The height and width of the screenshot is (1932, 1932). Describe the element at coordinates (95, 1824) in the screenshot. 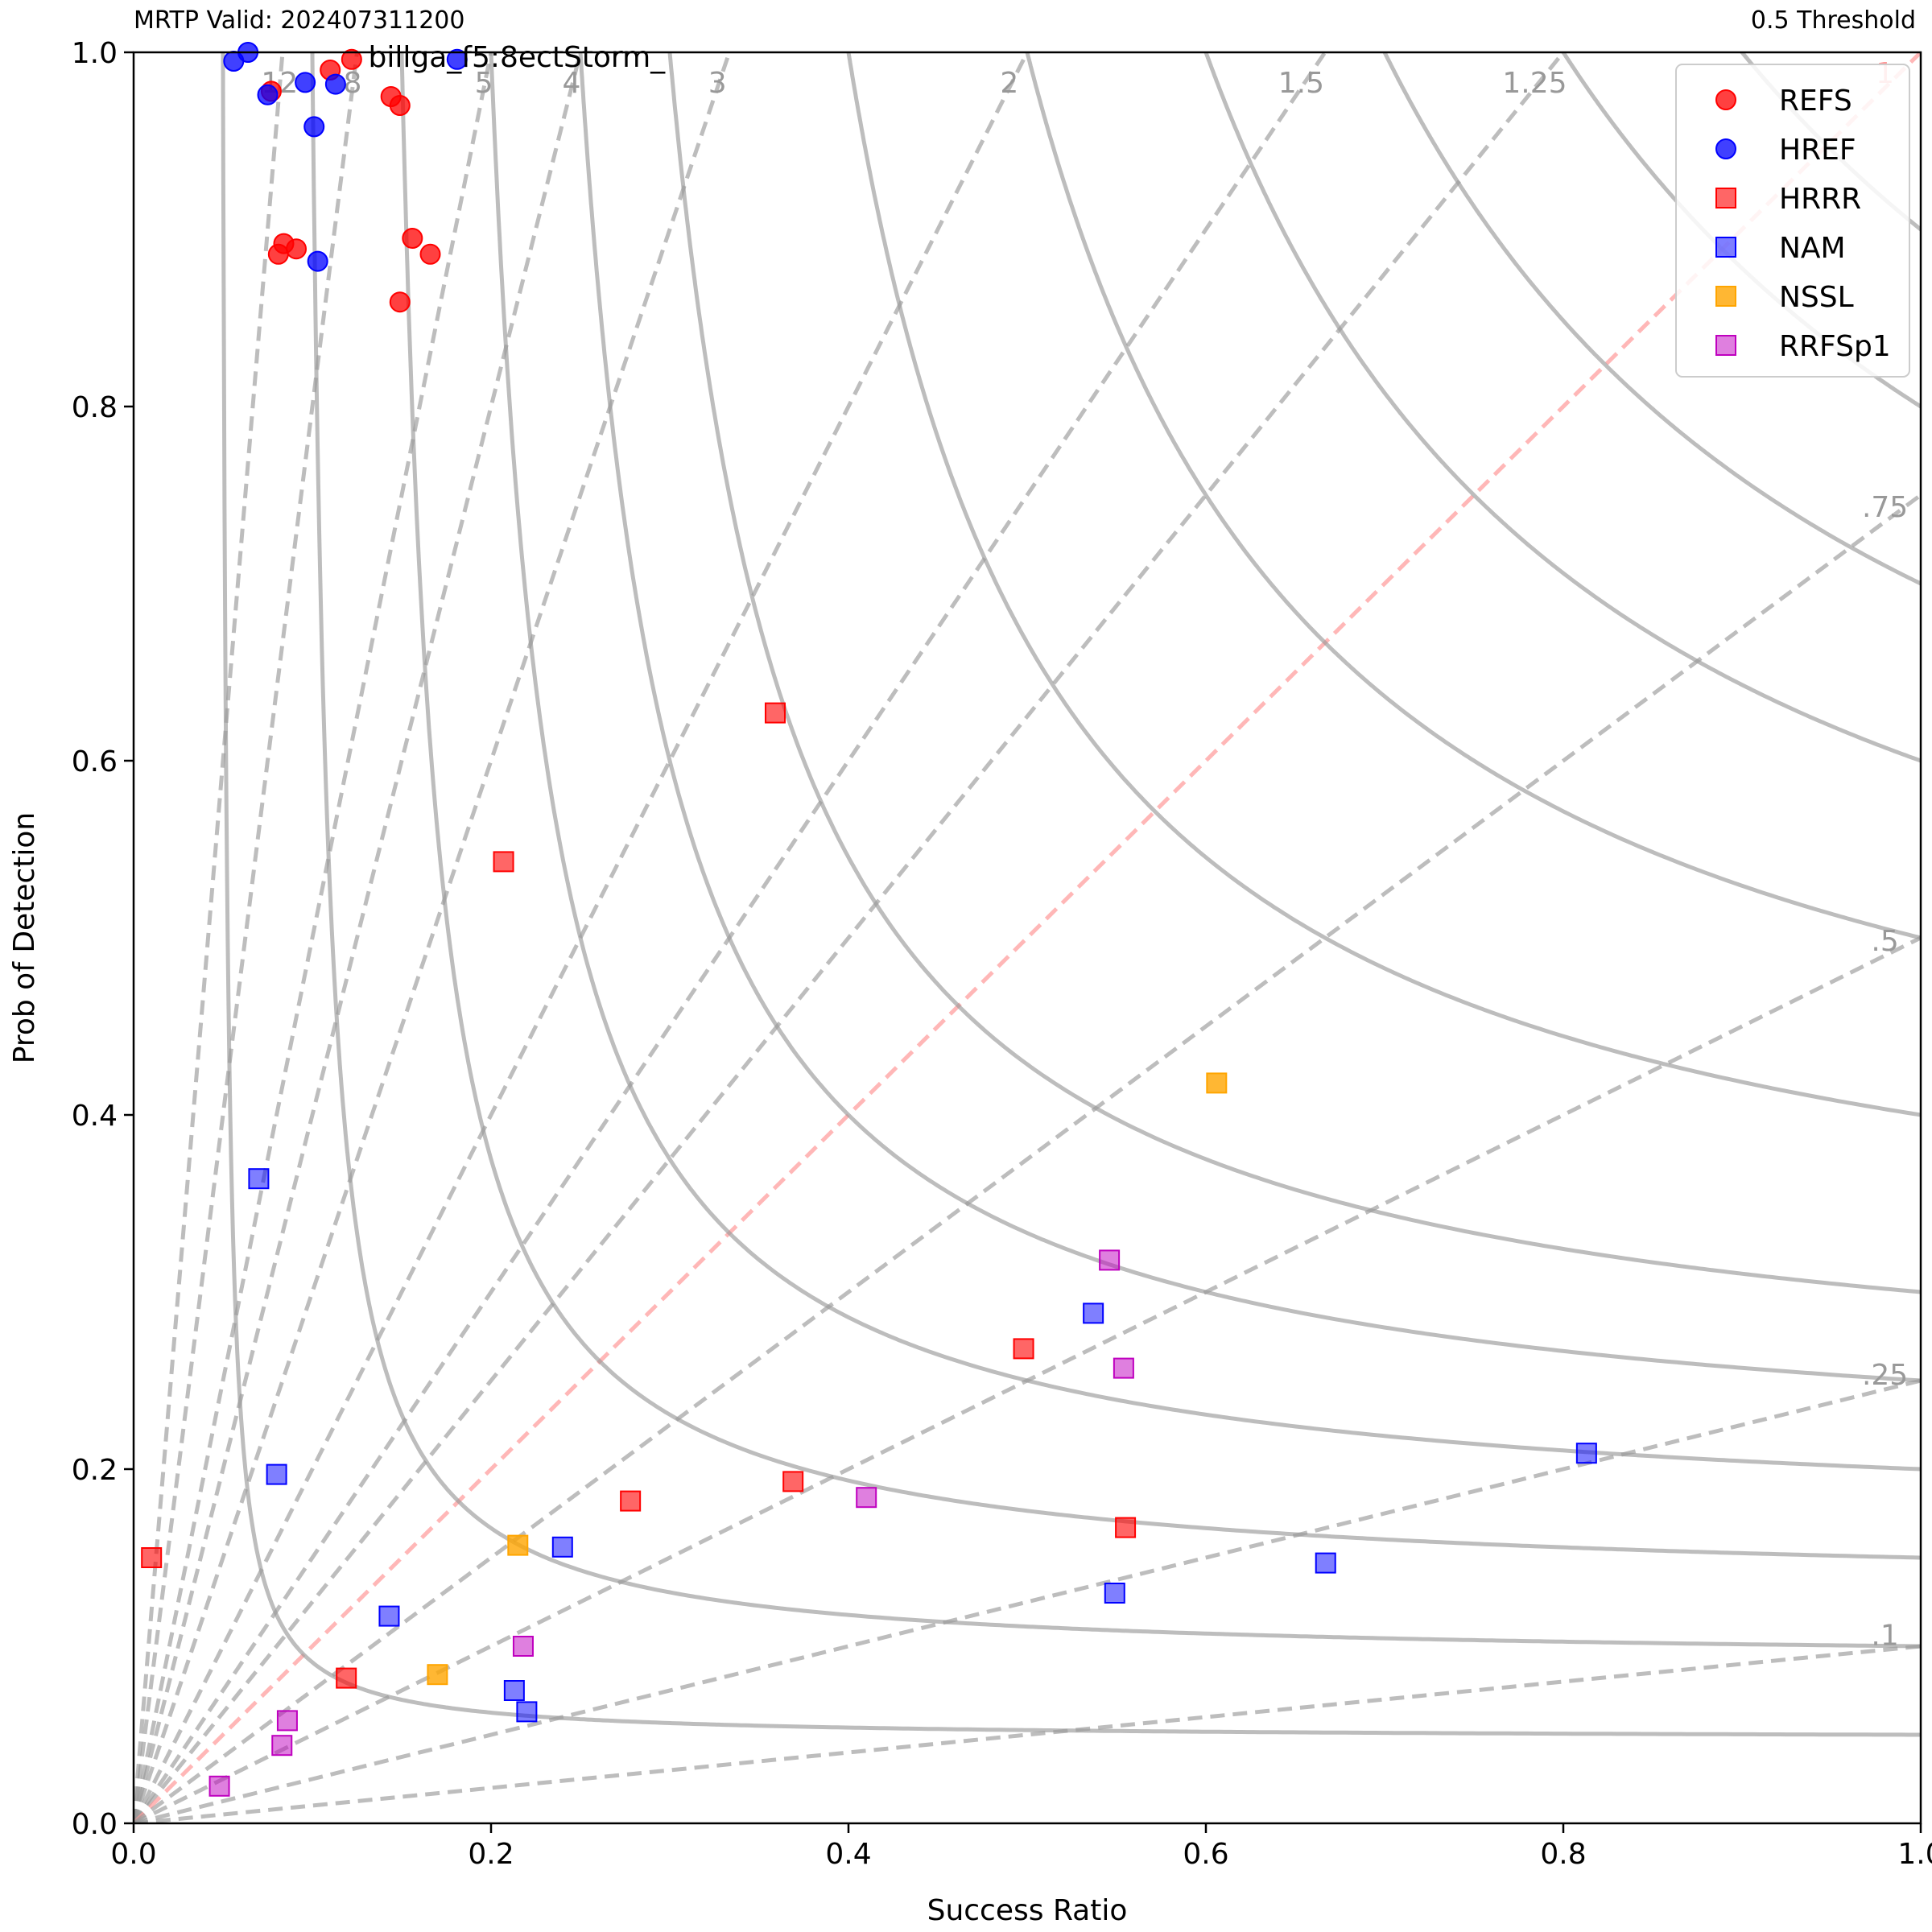

I see `y-tick-label-0: 0.0` at that location.